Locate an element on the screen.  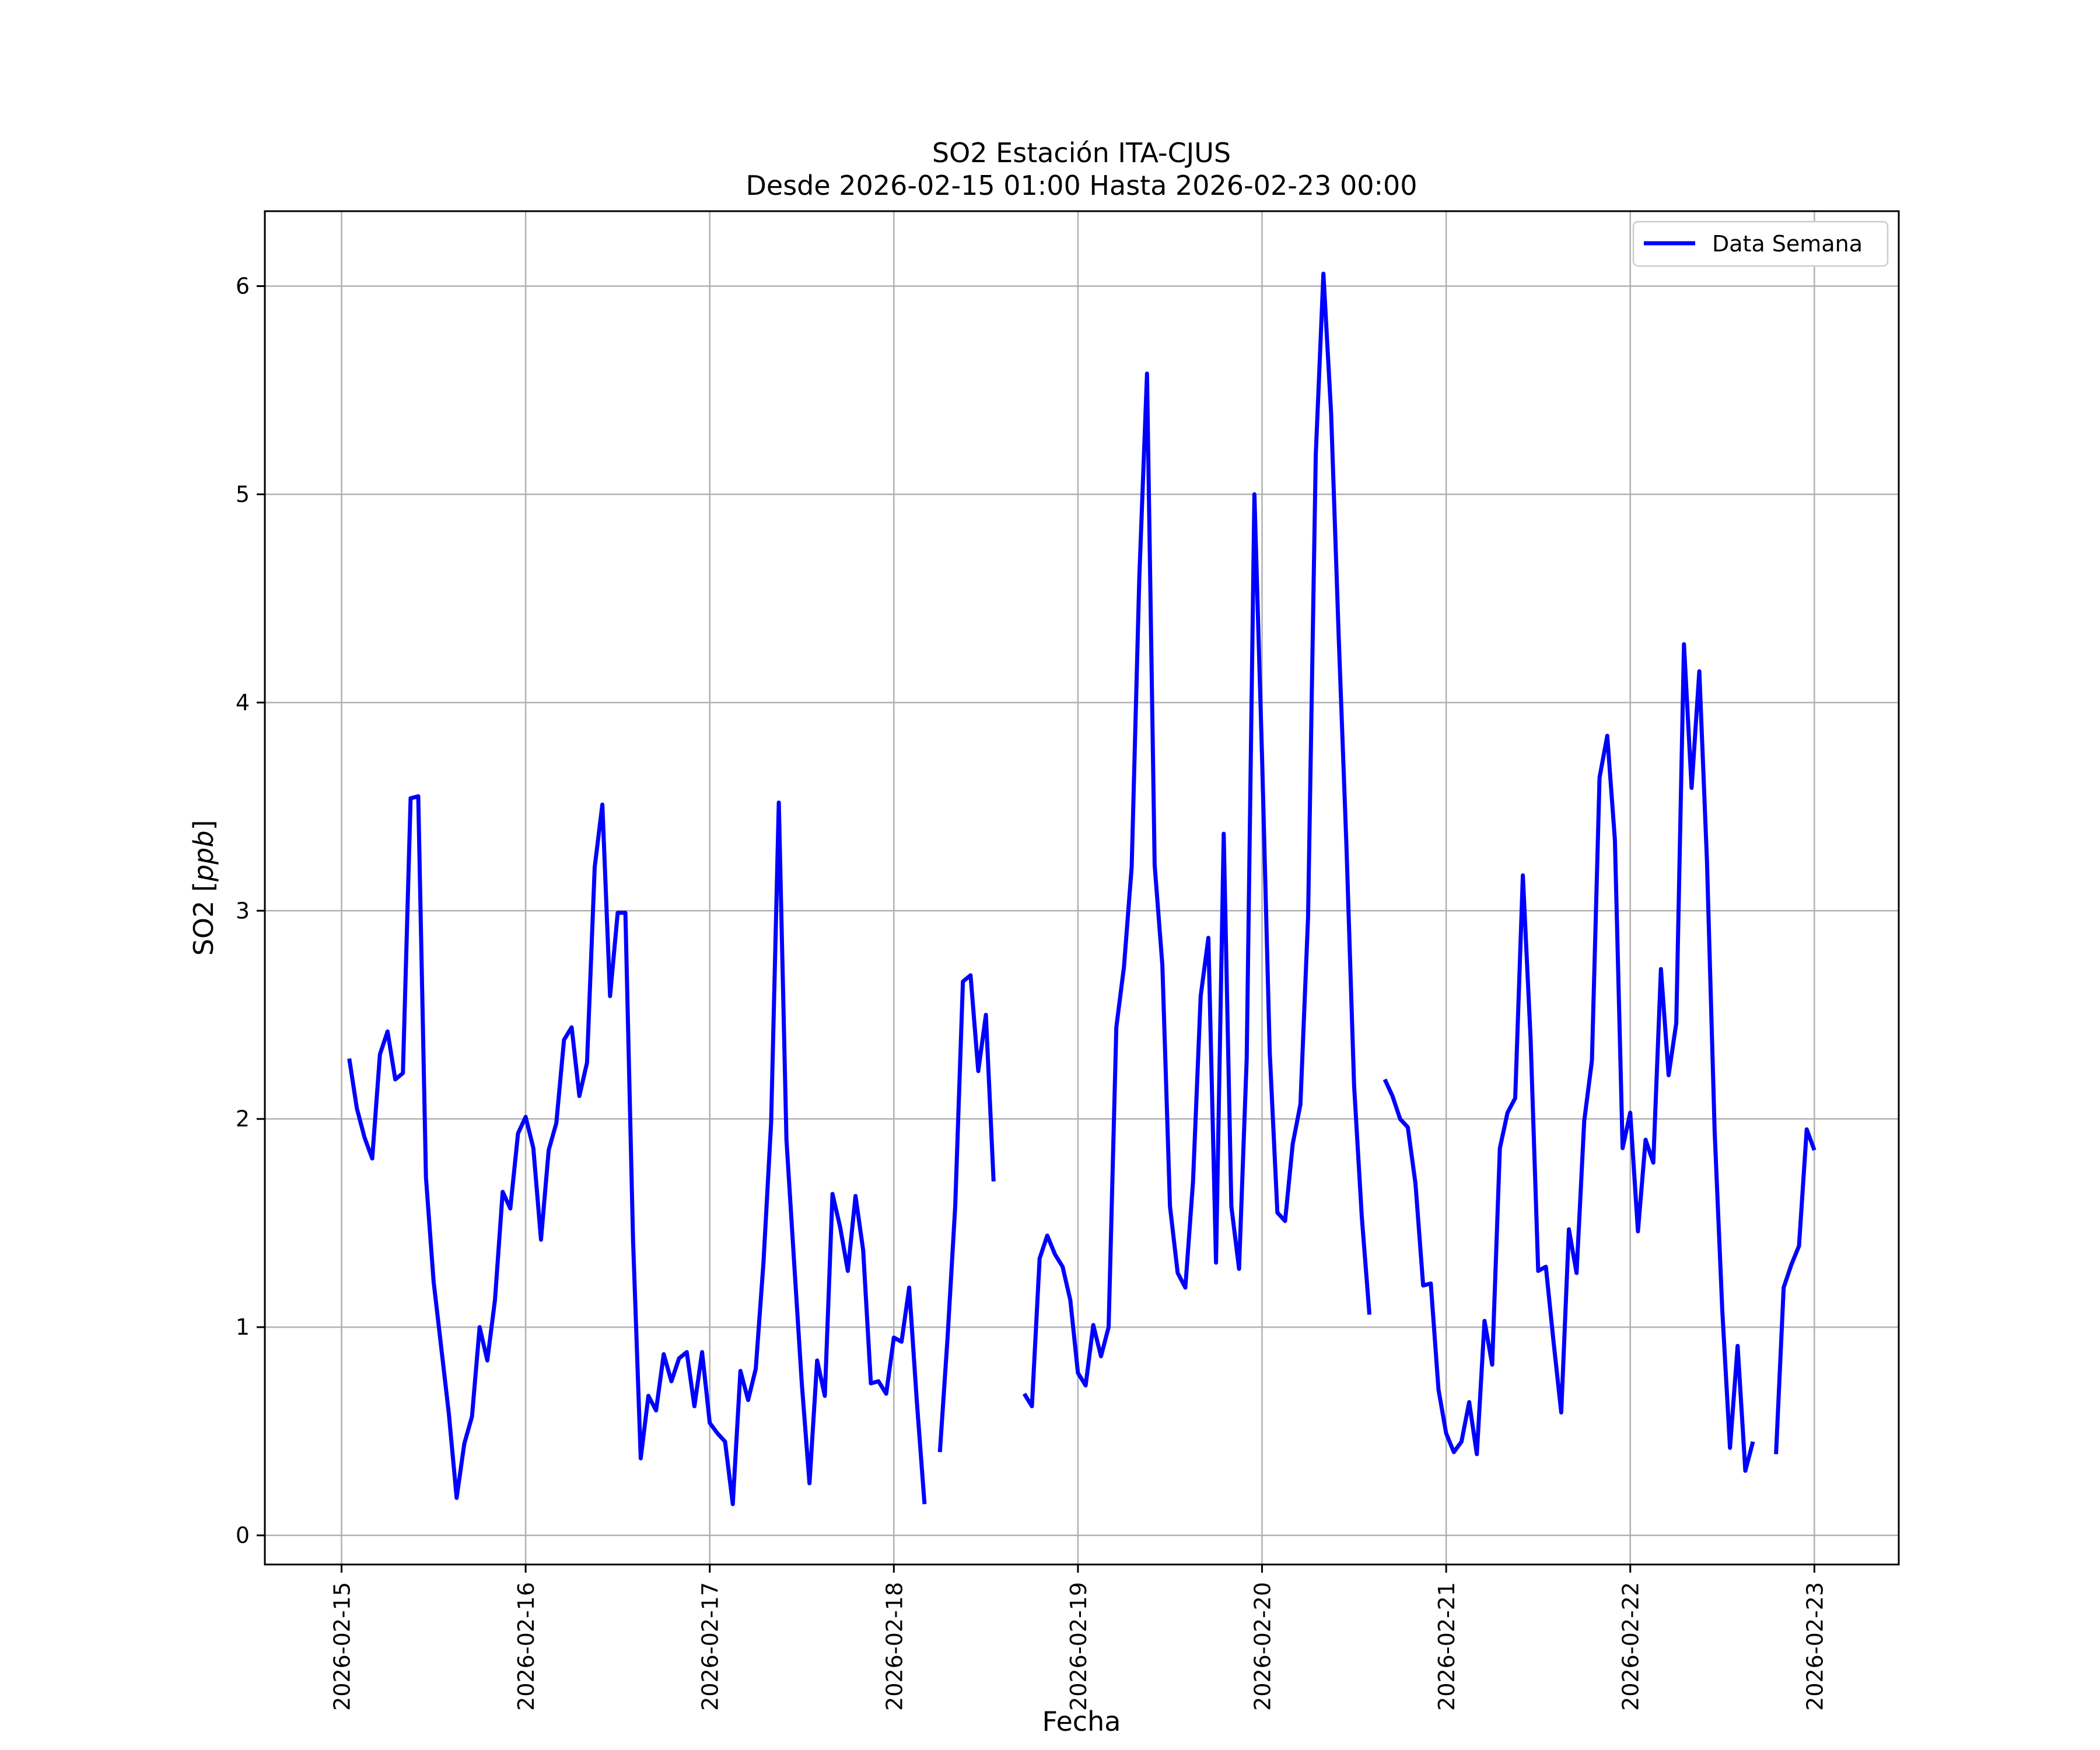
y-tick-label: 2 is located at coordinates (243, 1119).